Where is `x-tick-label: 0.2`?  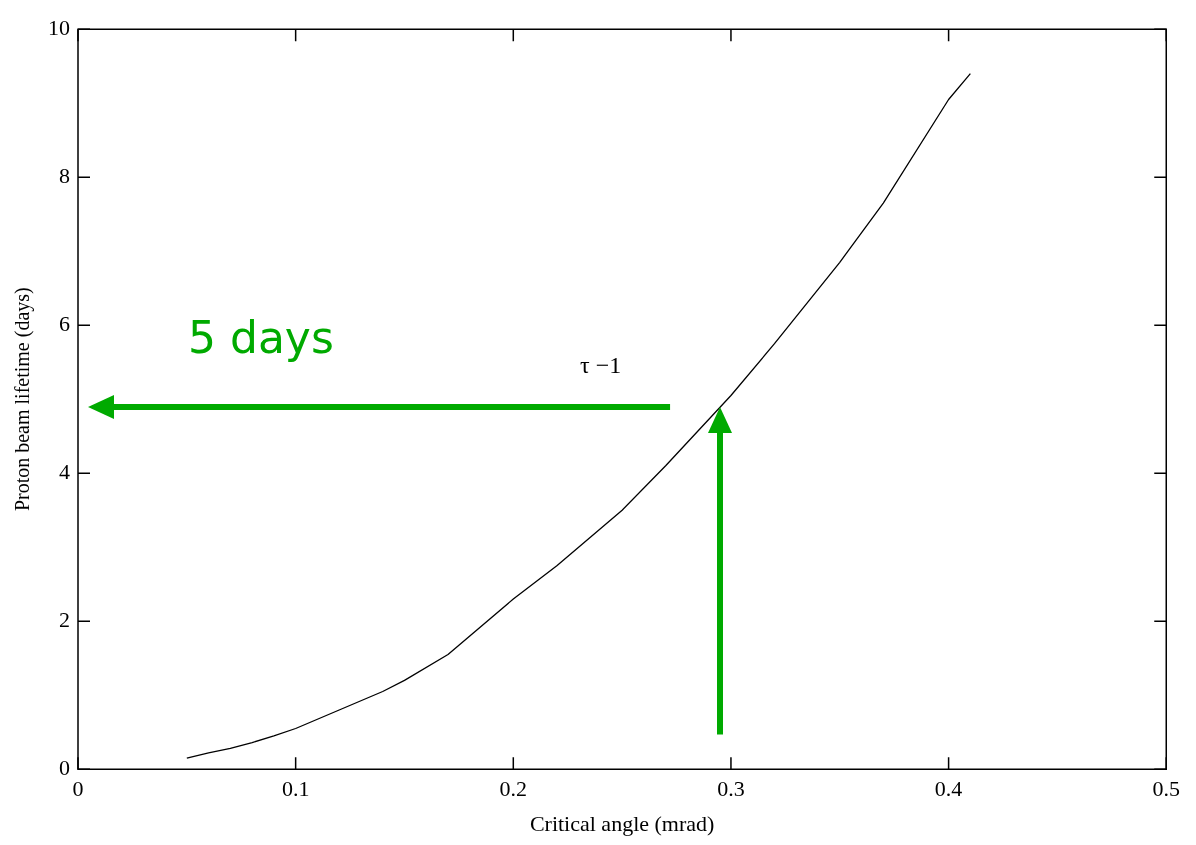 x-tick-label: 0.2 is located at coordinates (513, 789).